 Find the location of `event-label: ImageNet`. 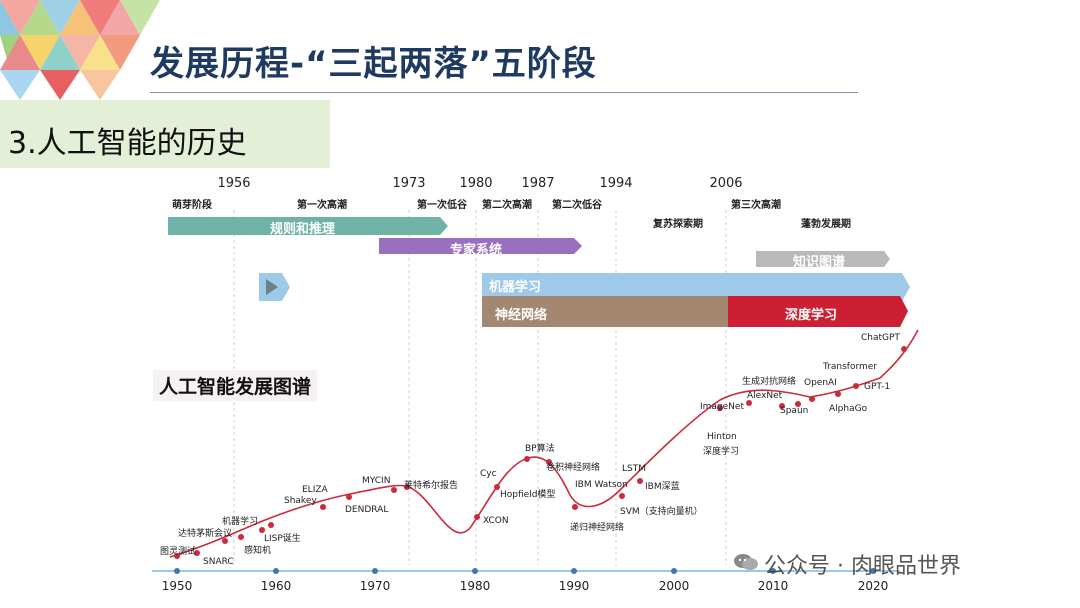

event-label: ImageNet is located at coordinates (722, 407).